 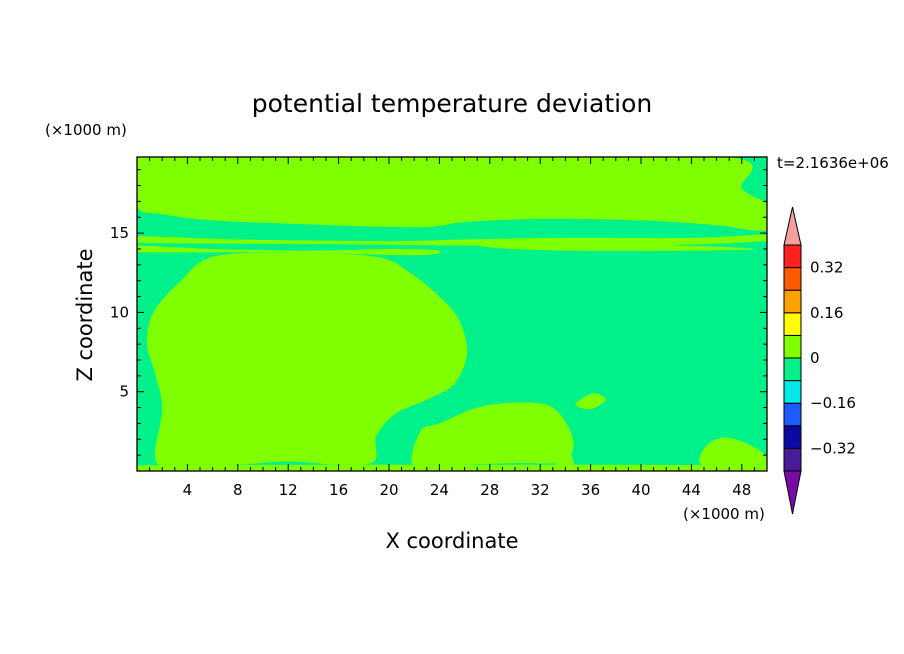 What do you see at coordinates (119, 233) in the screenshot?
I see `y-tick-label: 15` at bounding box center [119, 233].